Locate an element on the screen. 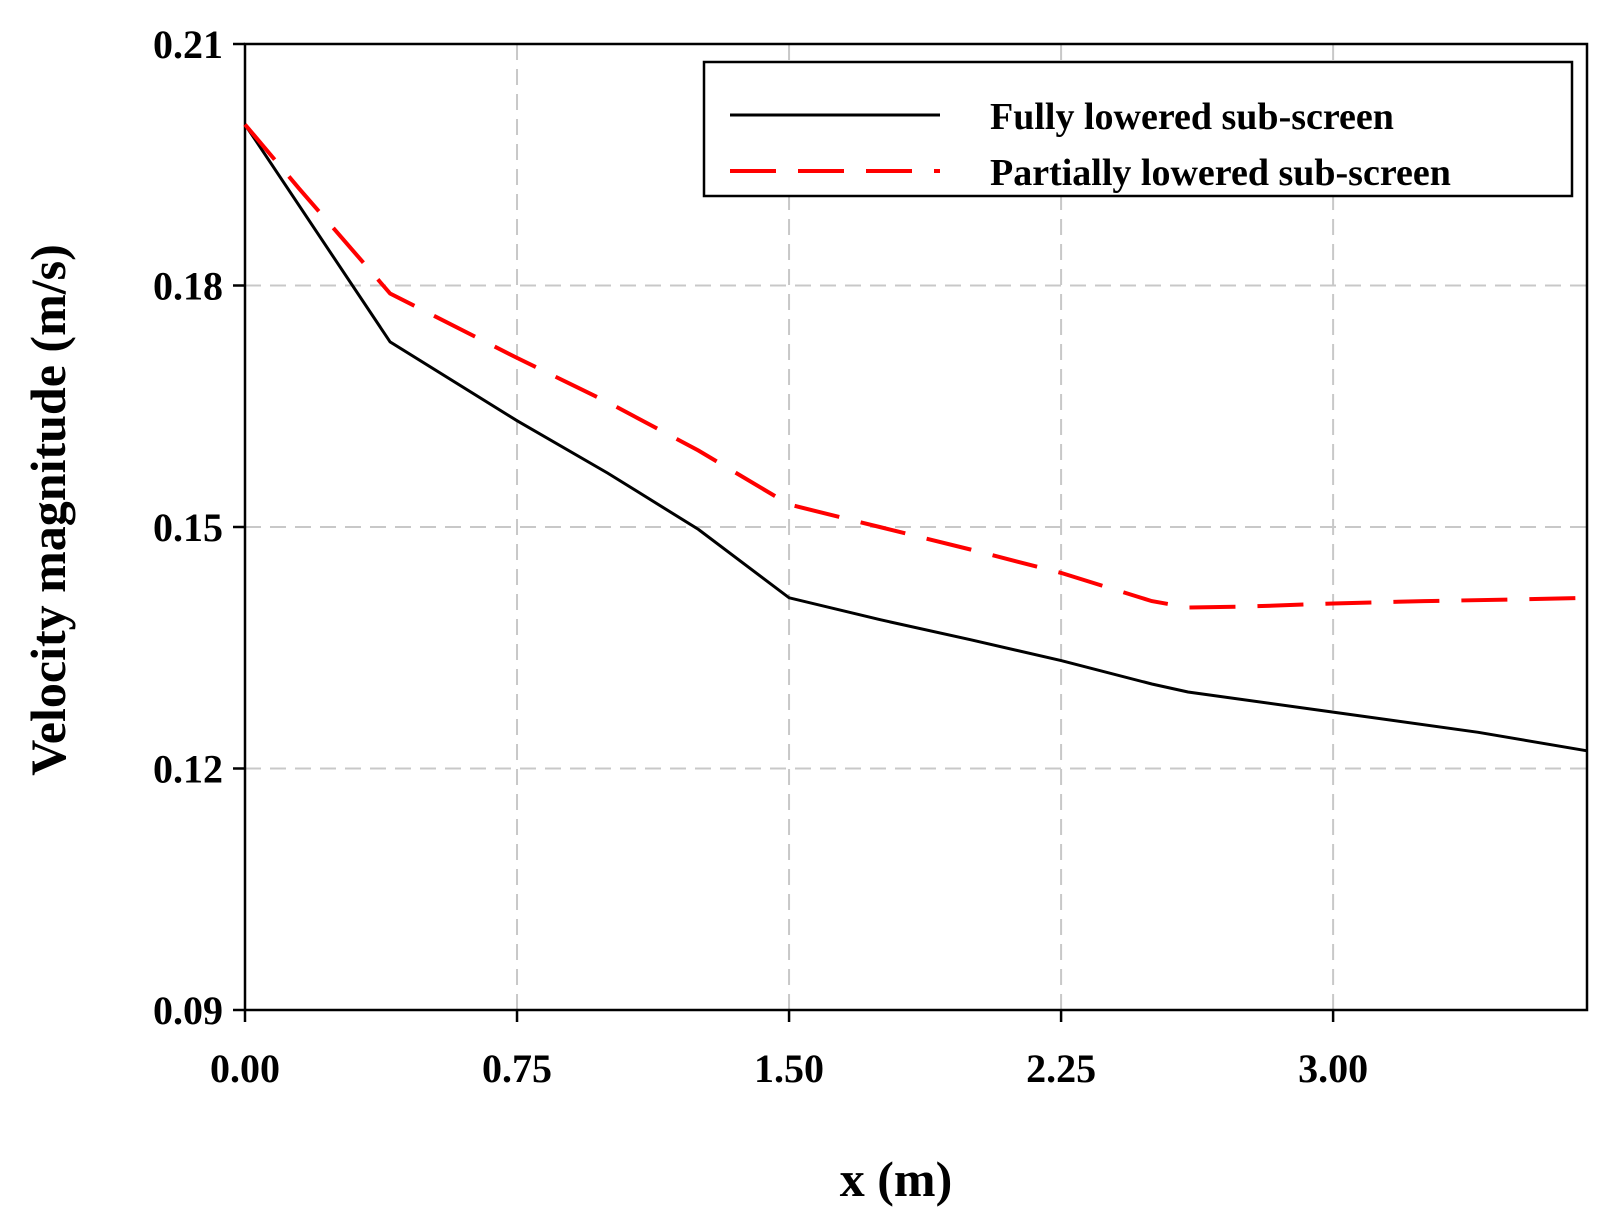 The width and height of the screenshot is (1607, 1220). y-axis-title: Velocity magnitude (m/s) is located at coordinates (48, 509).